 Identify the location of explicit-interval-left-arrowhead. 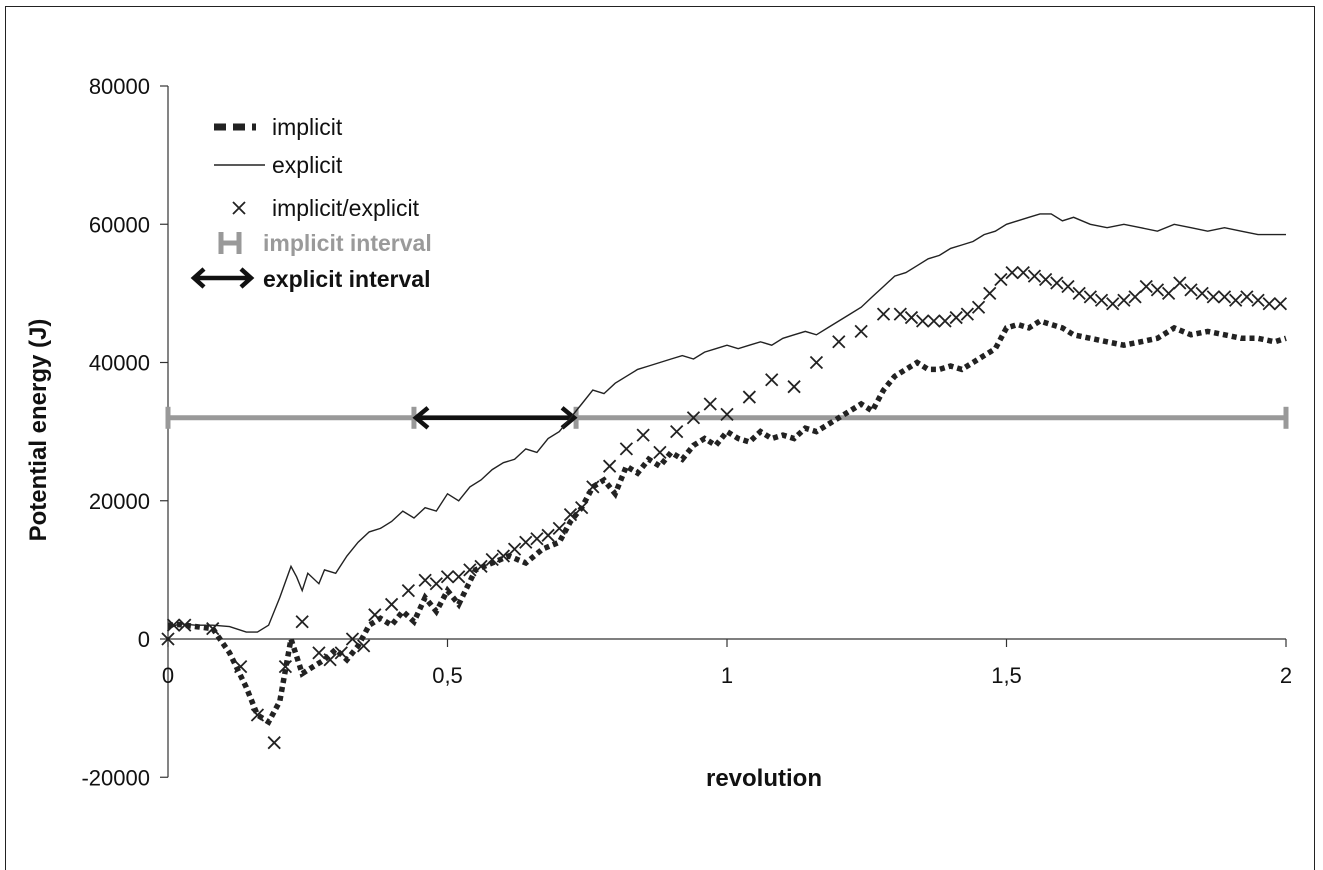
(421, 418).